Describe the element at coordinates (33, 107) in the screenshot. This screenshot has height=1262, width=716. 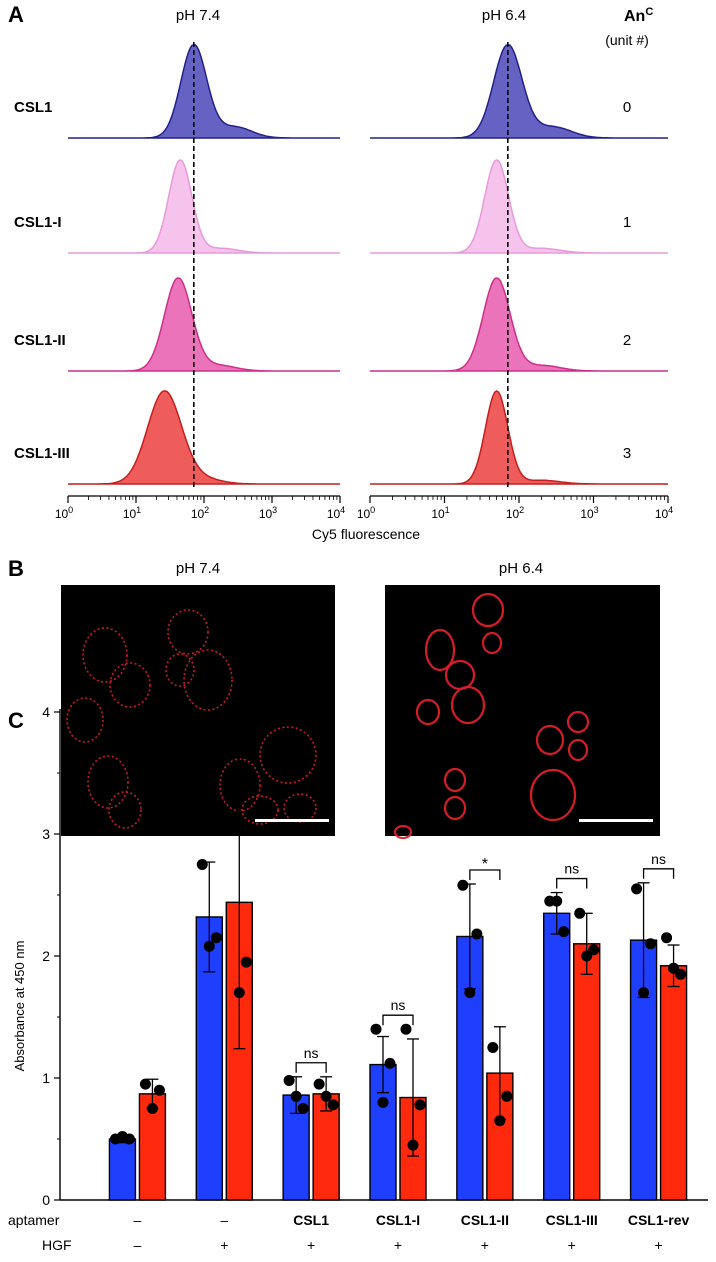
I see `row-label: CSL1` at that location.